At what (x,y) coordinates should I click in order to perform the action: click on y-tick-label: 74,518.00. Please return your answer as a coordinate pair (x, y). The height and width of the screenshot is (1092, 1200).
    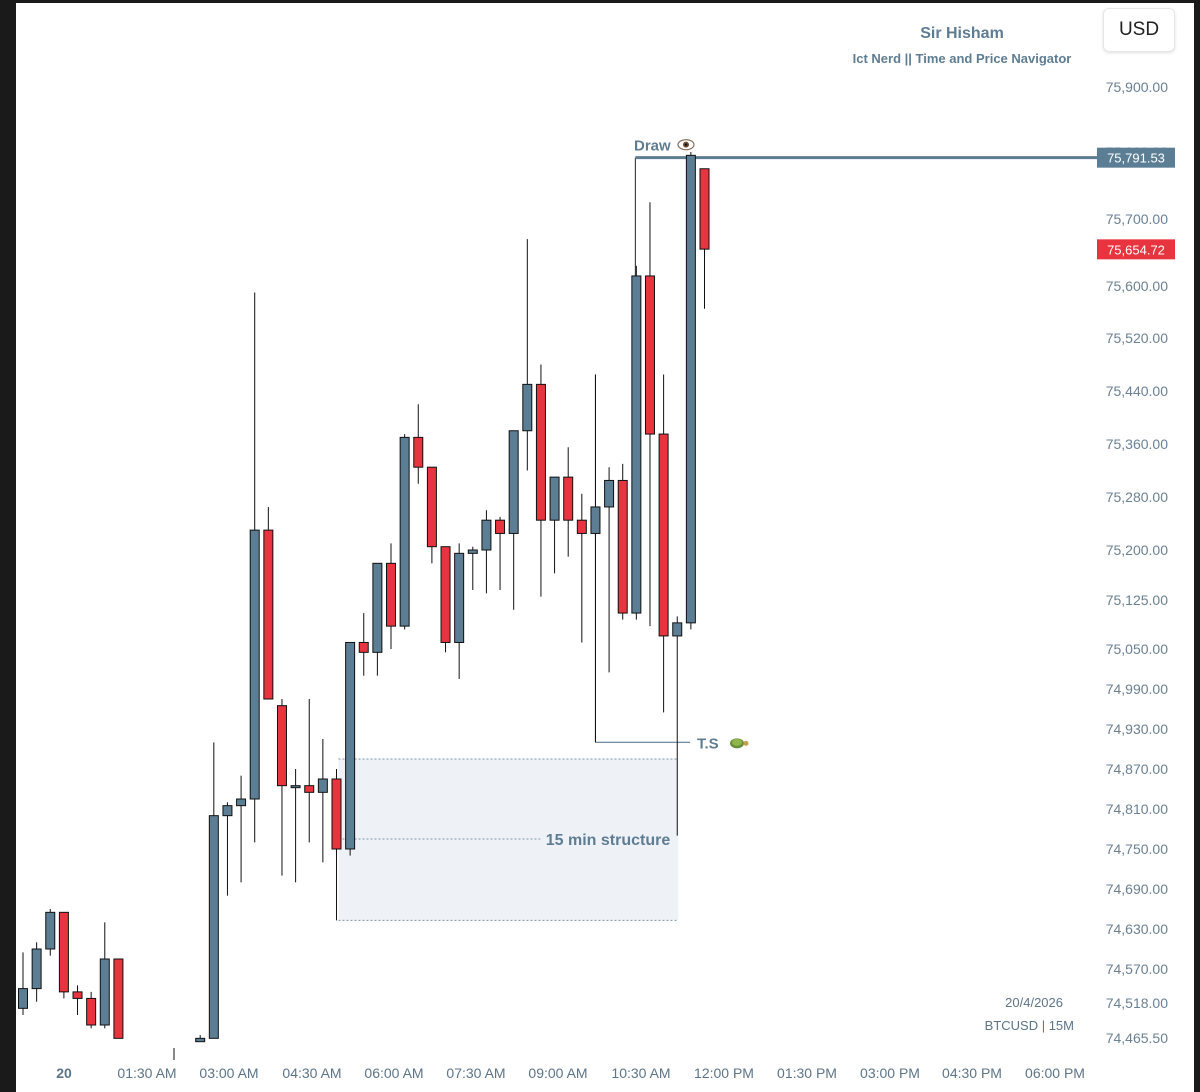
    Looking at the image, I should click on (1137, 1003).